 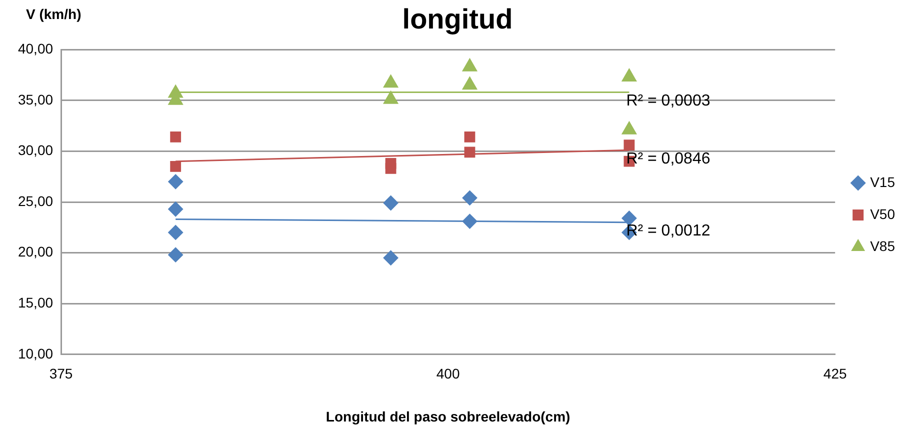 What do you see at coordinates (448, 374) in the screenshot?
I see `x-tick-label: 400` at bounding box center [448, 374].